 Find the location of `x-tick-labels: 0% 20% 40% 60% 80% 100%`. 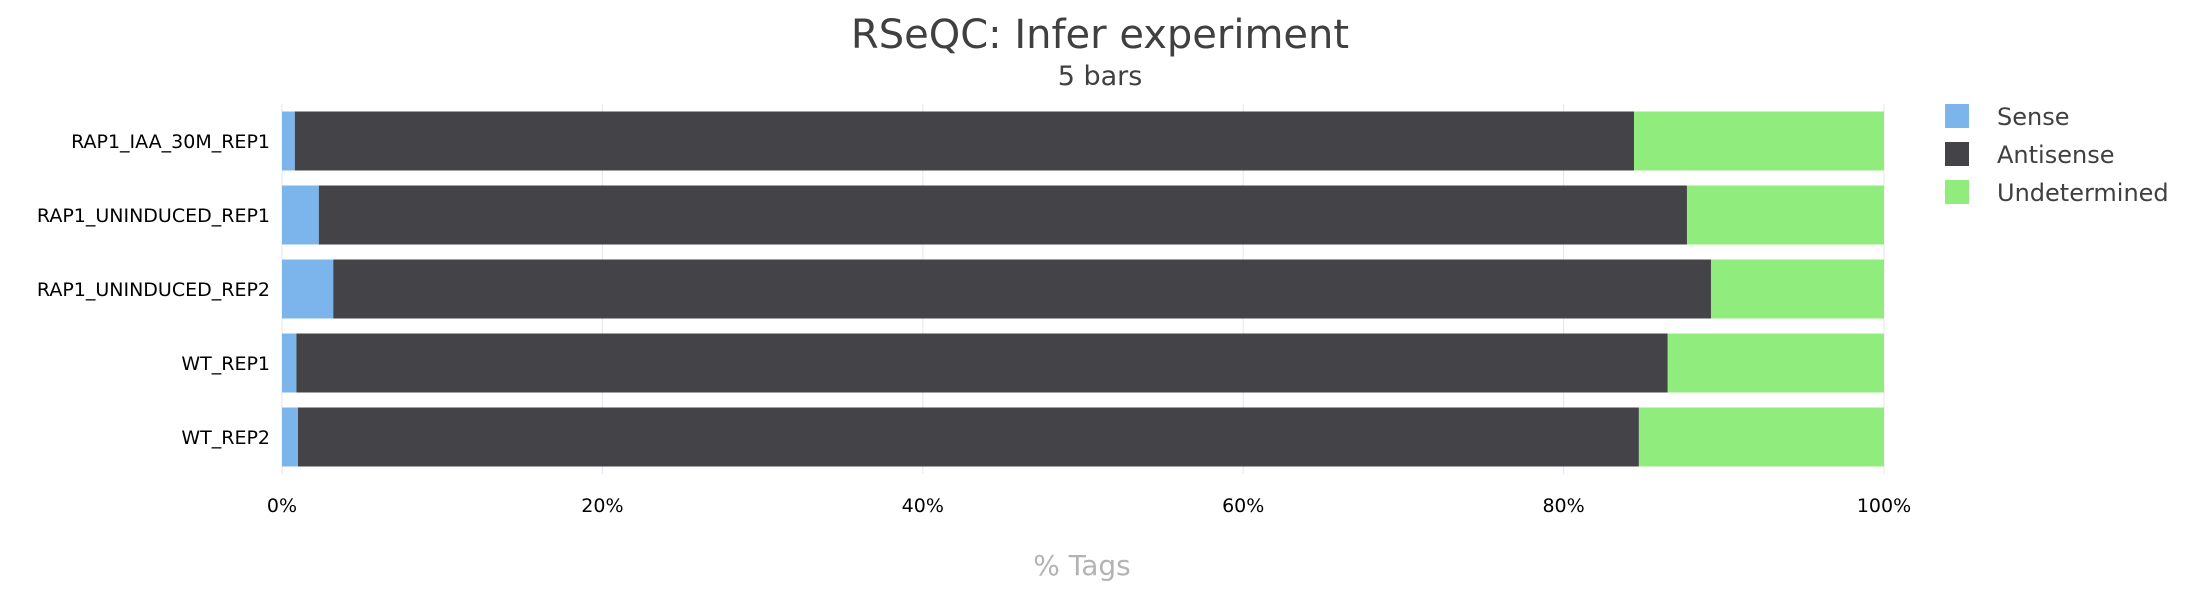

x-tick-labels: 0% 20% 40% 60% 80% 100% is located at coordinates (1089, 506).